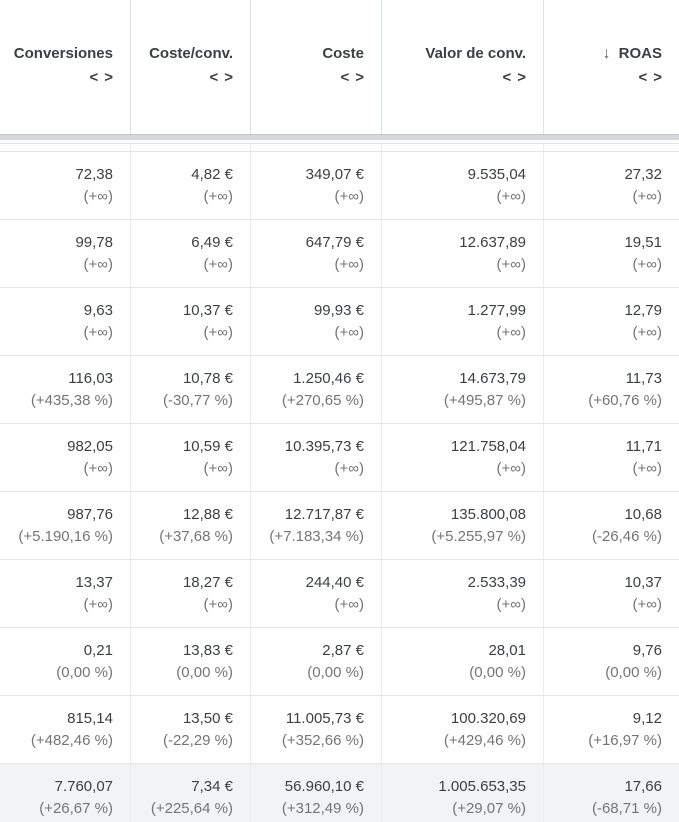  I want to click on table-cell: 13,50 € (-22,29 %), so click(190, 729).